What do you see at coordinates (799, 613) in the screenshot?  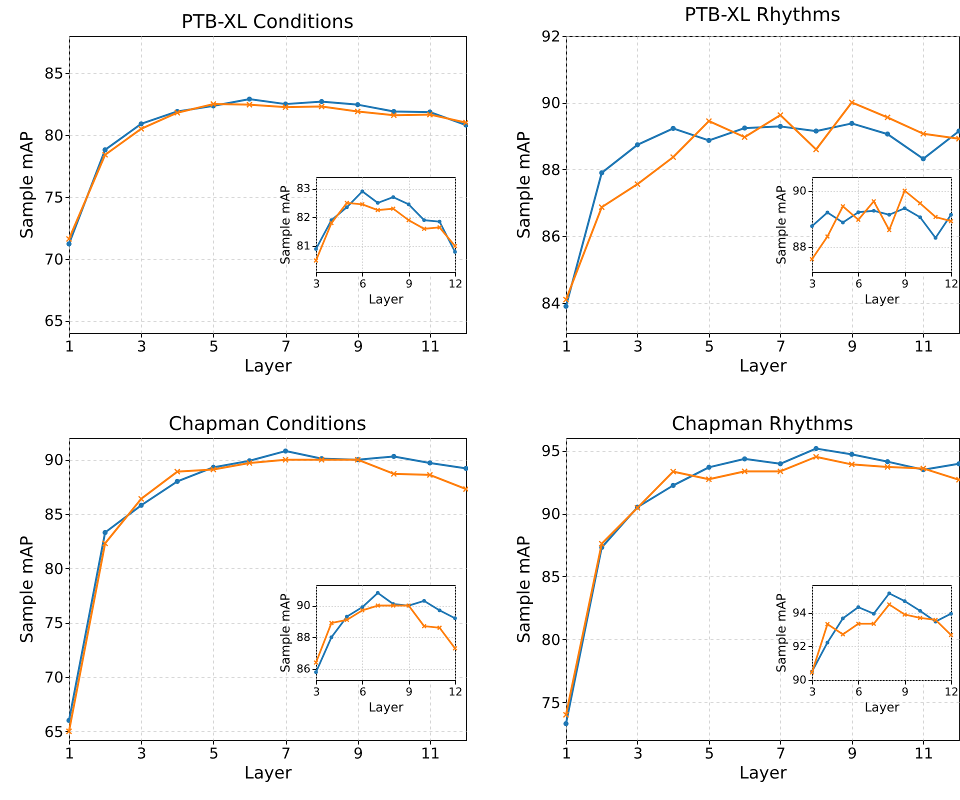 I see `y-tick-label: 94` at bounding box center [799, 613].